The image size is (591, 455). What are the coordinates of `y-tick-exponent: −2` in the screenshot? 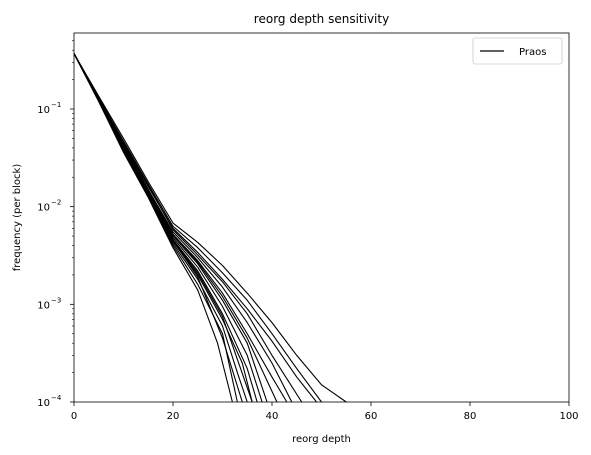 It's located at (56, 203).